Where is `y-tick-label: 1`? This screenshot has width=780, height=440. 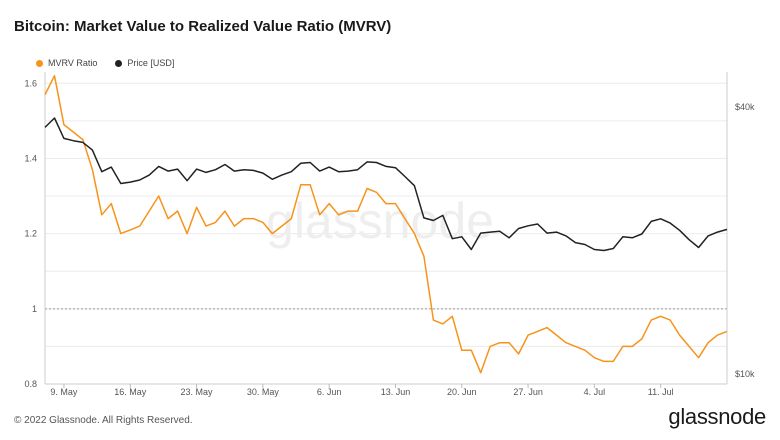
y-tick-label: 1 is located at coordinates (34, 309).